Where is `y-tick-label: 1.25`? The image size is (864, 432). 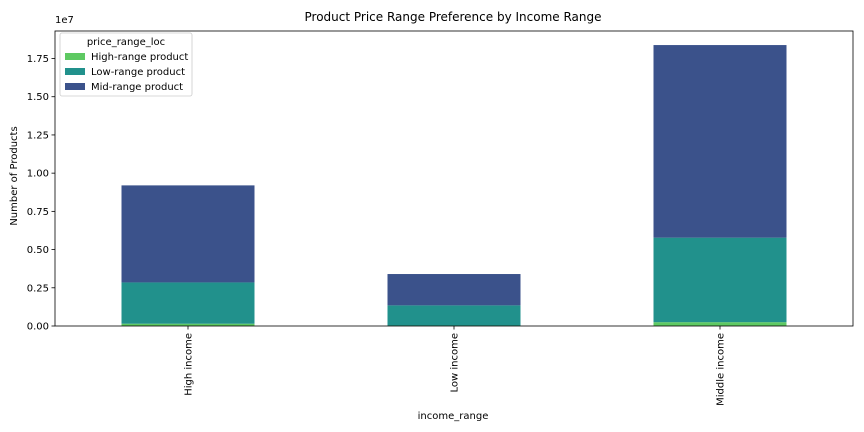
y-tick-label: 1.25 is located at coordinates (38, 135).